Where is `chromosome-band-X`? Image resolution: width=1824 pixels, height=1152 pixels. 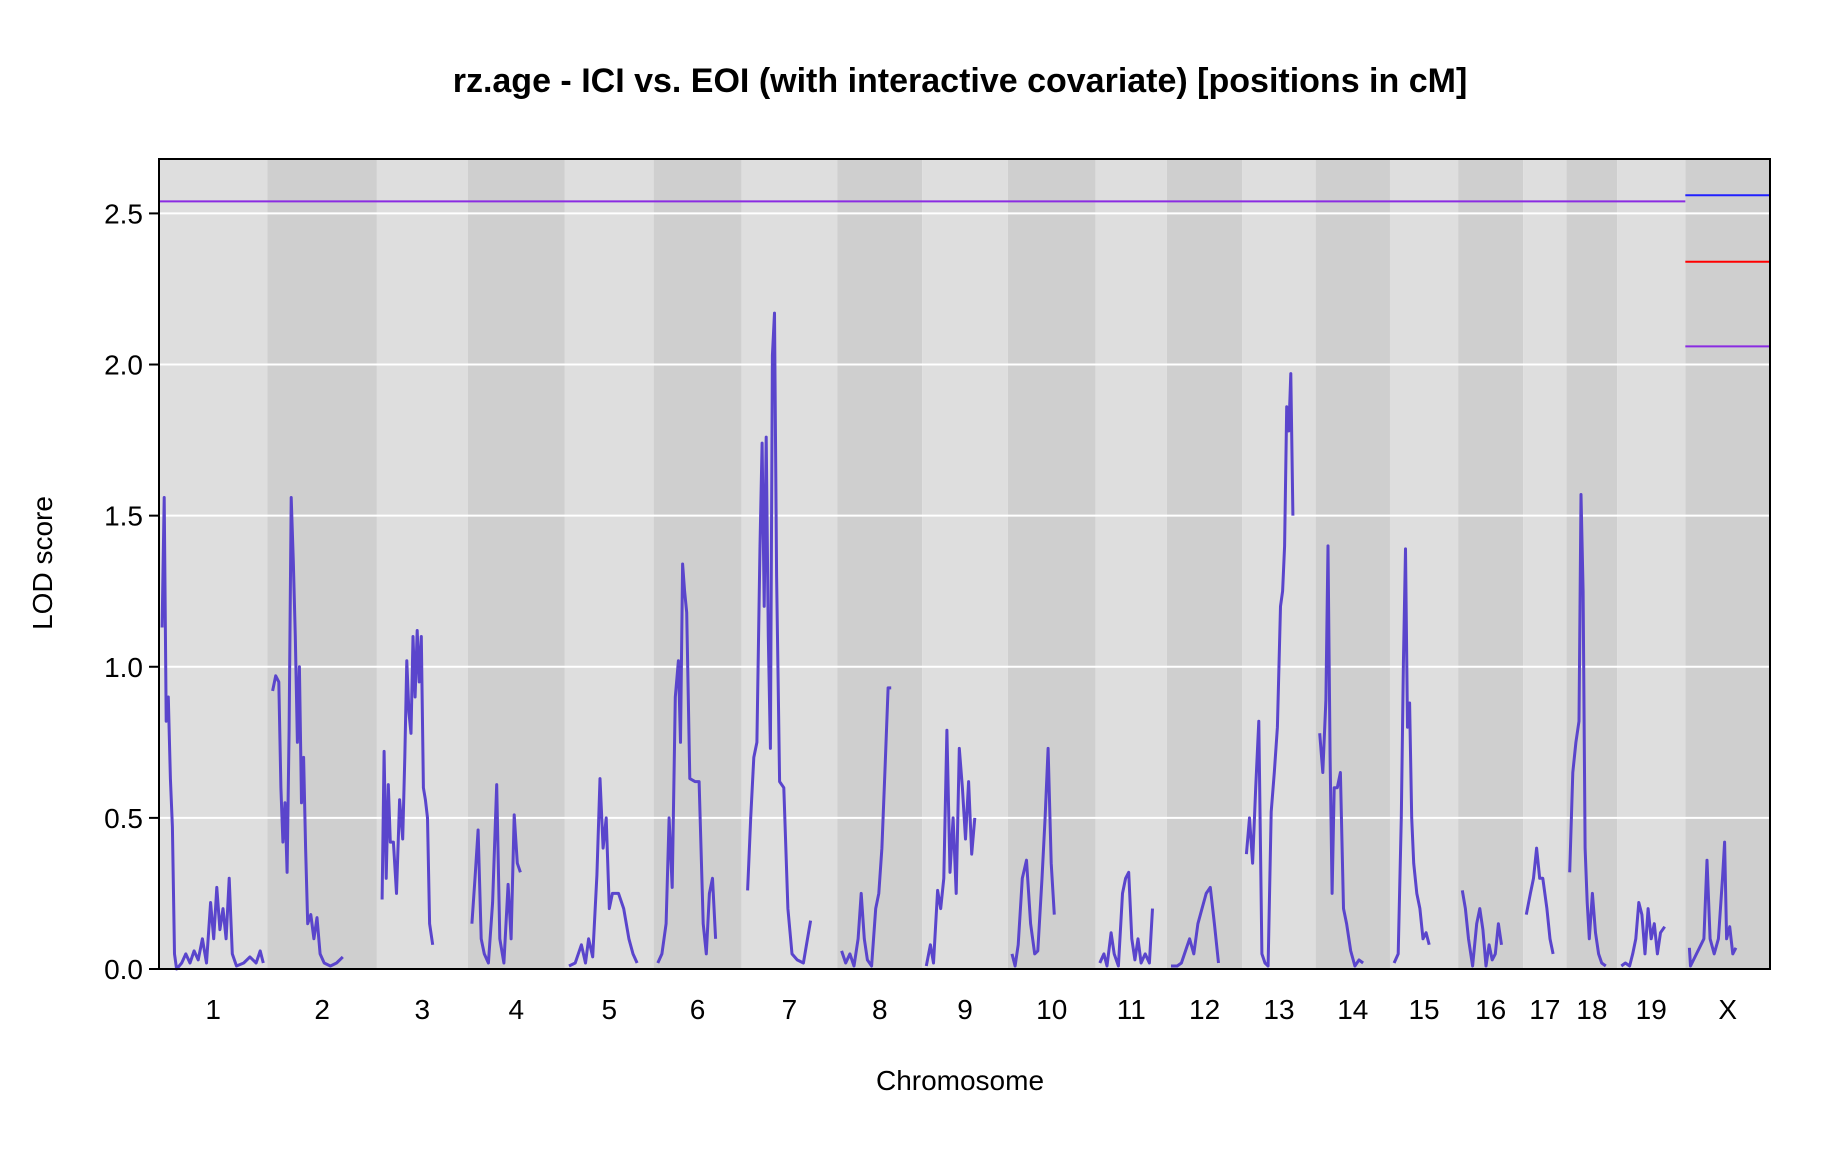 chromosome-band-X is located at coordinates (1727, 564).